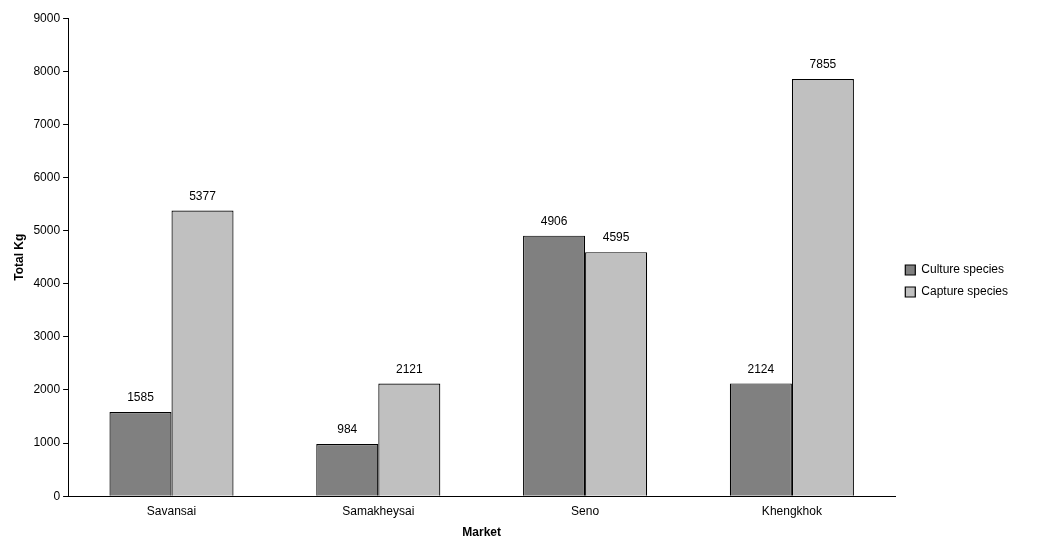 The image size is (1040, 556). I want to click on y-axis-title: Total Kg, so click(18, 257).